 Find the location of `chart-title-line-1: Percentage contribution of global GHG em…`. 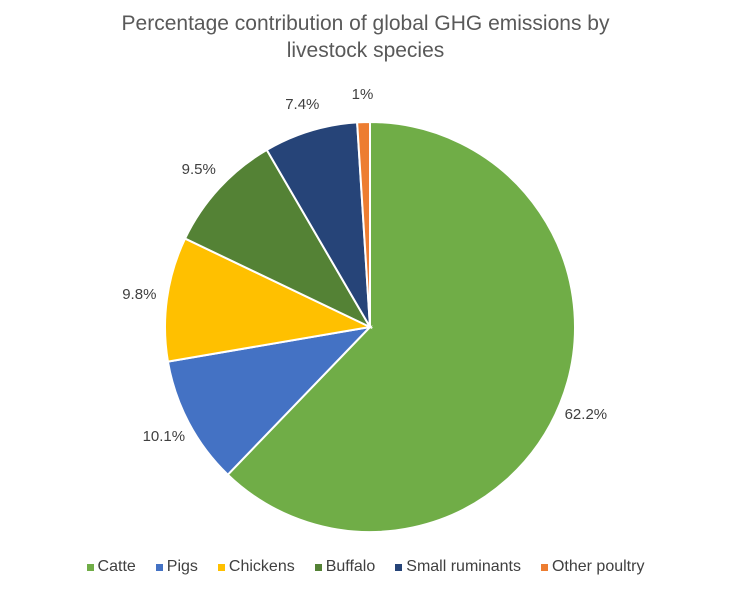

chart-title-line-1: Percentage contribution of global GHG em… is located at coordinates (365, 23).